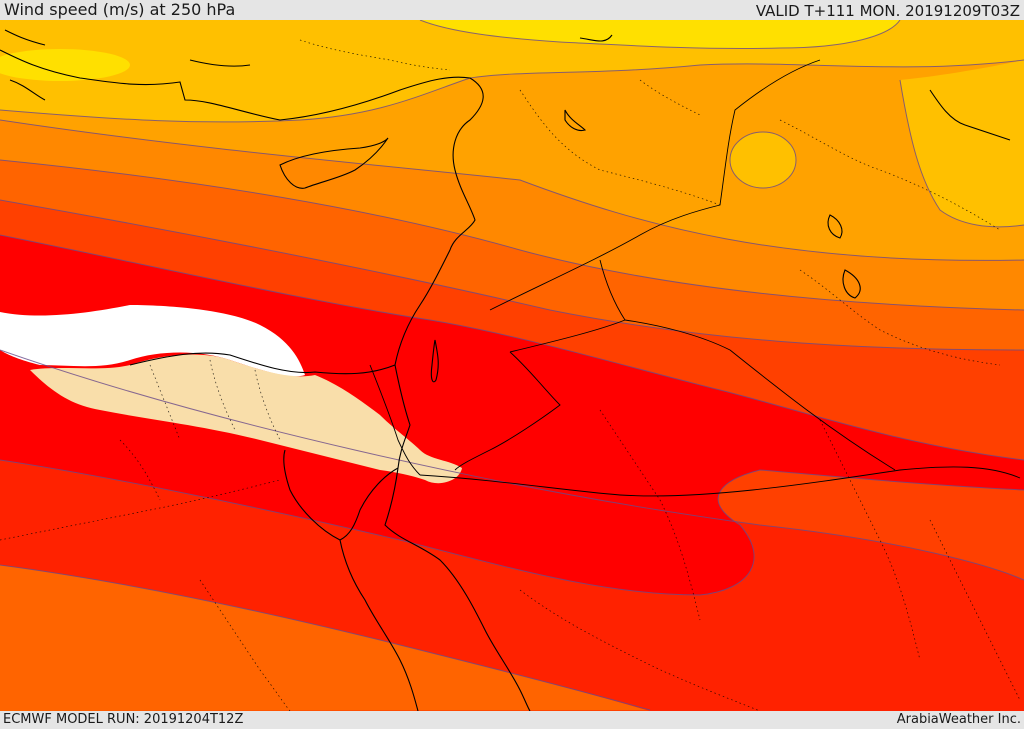 Image resolution: width=1024 pixels, height=729 pixels. I want to click on patch-yellow-west, so click(65, 65).